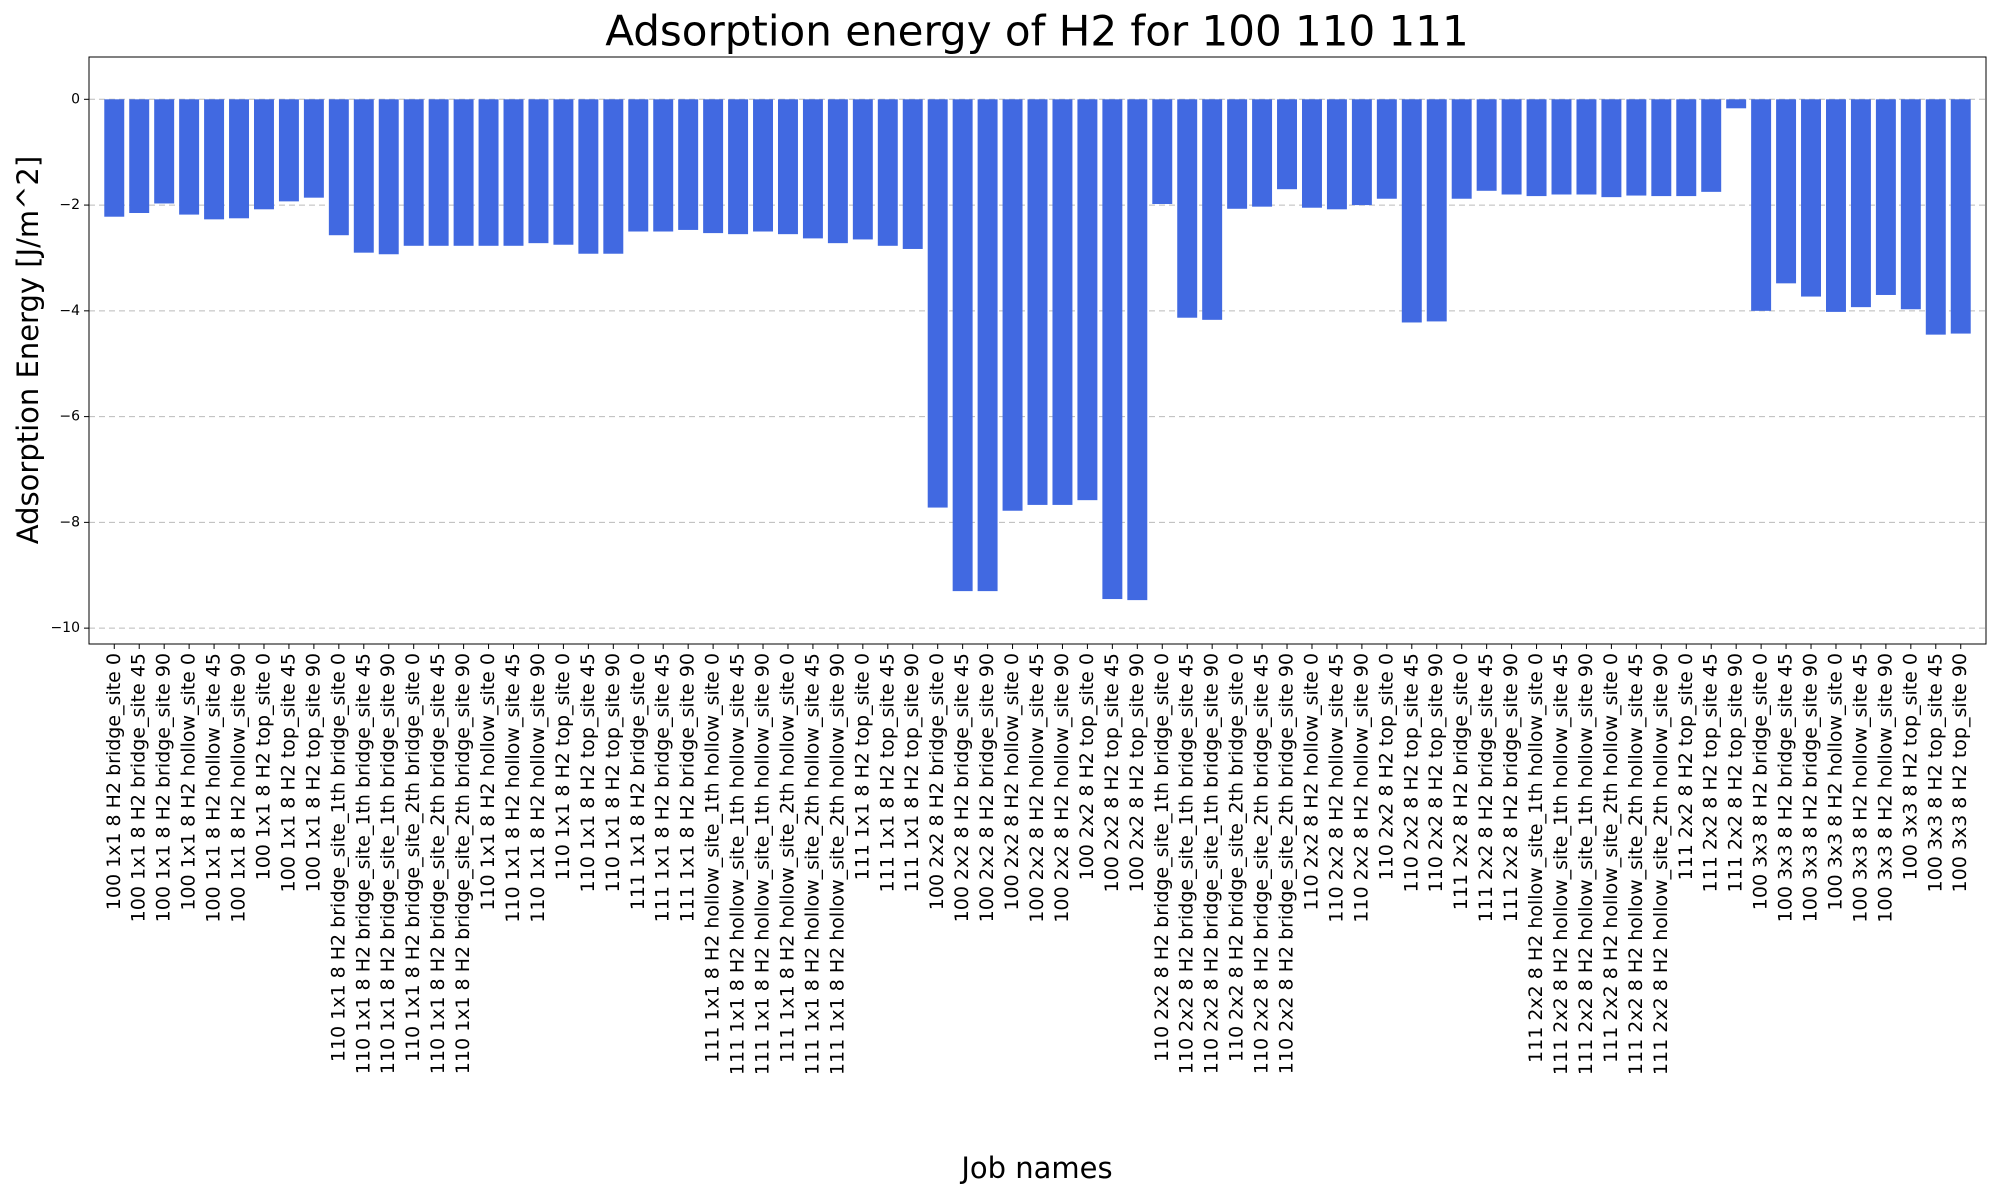  What do you see at coordinates (663, 787) in the screenshot?
I see `x-tick-label: 111 1x1 8 H2 bridge_site 45` at bounding box center [663, 787].